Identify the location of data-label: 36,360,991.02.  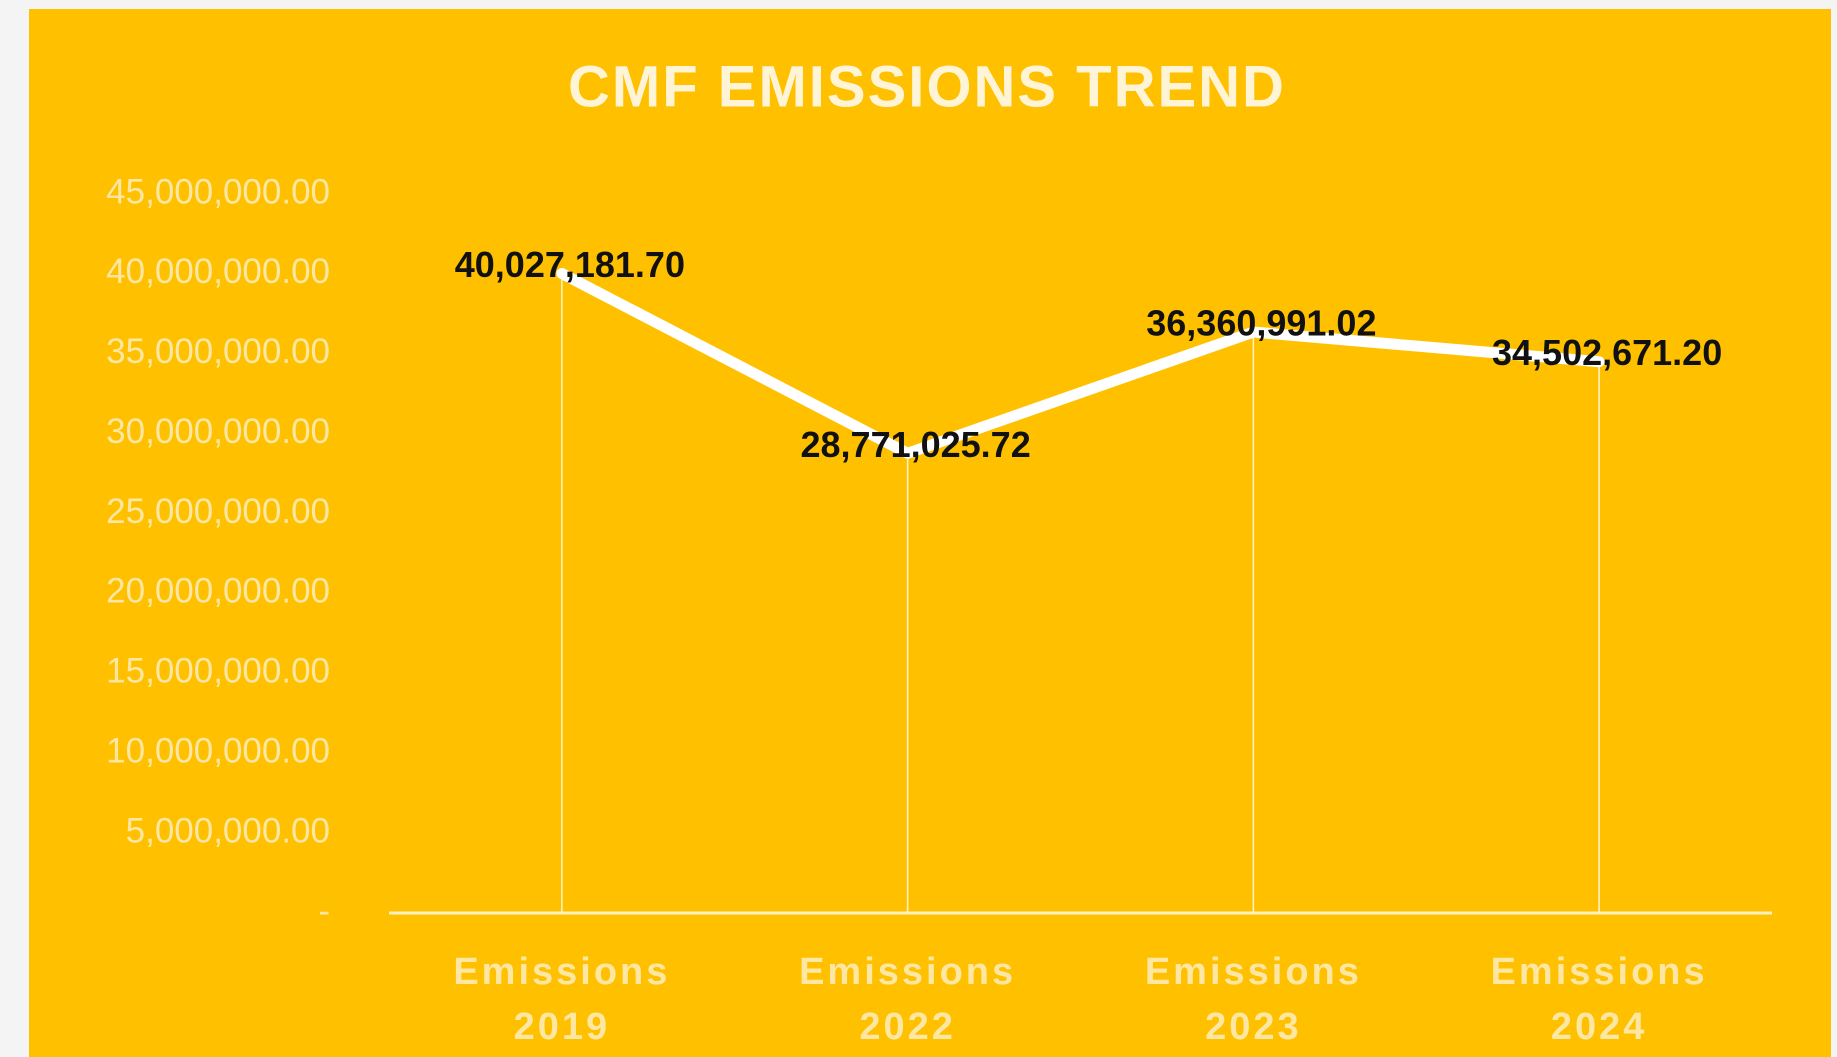
(1261, 323).